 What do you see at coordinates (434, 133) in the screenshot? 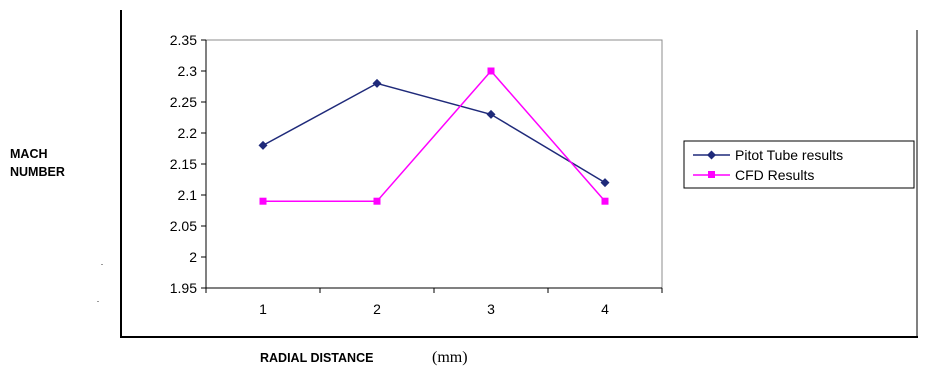
I see `series-line-pitot` at bounding box center [434, 133].